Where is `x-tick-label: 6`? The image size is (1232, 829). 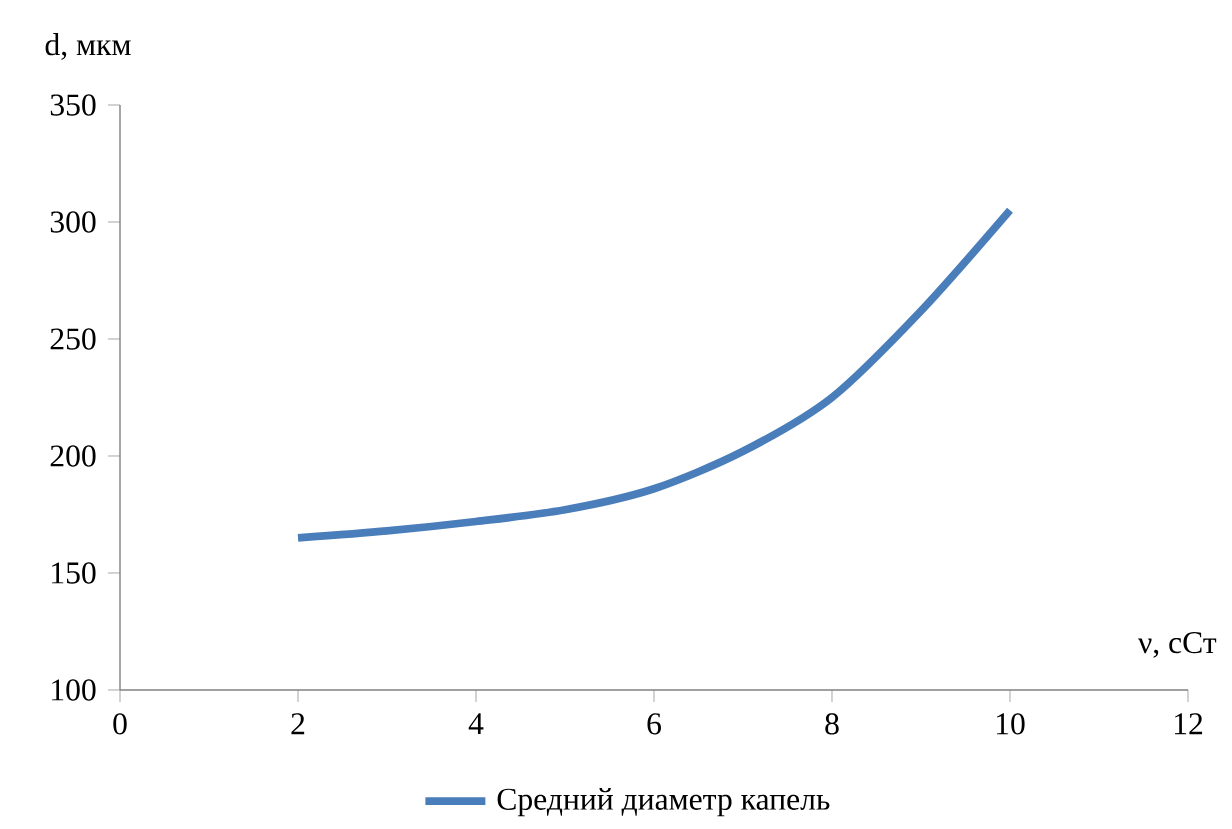 x-tick-label: 6 is located at coordinates (654, 724).